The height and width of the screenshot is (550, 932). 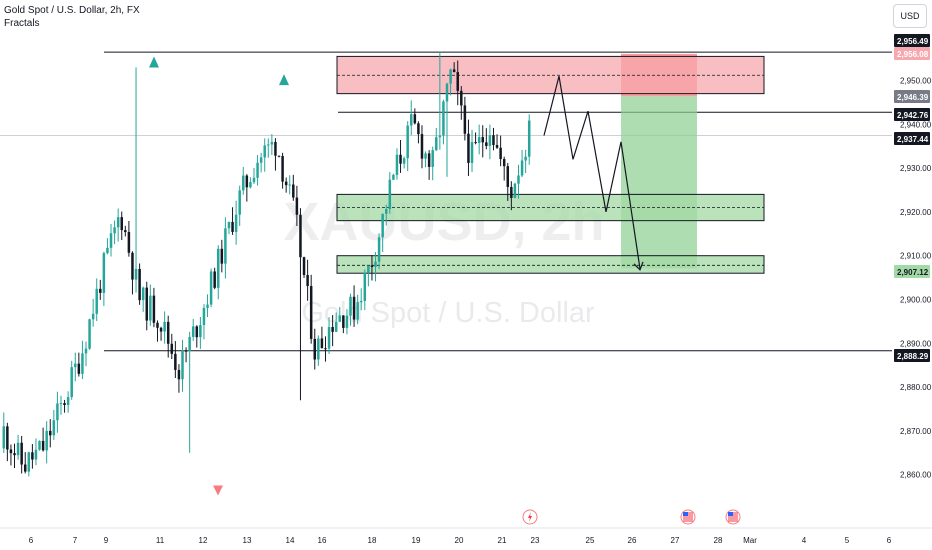 I want to click on projection-path, so click(x=592, y=172).